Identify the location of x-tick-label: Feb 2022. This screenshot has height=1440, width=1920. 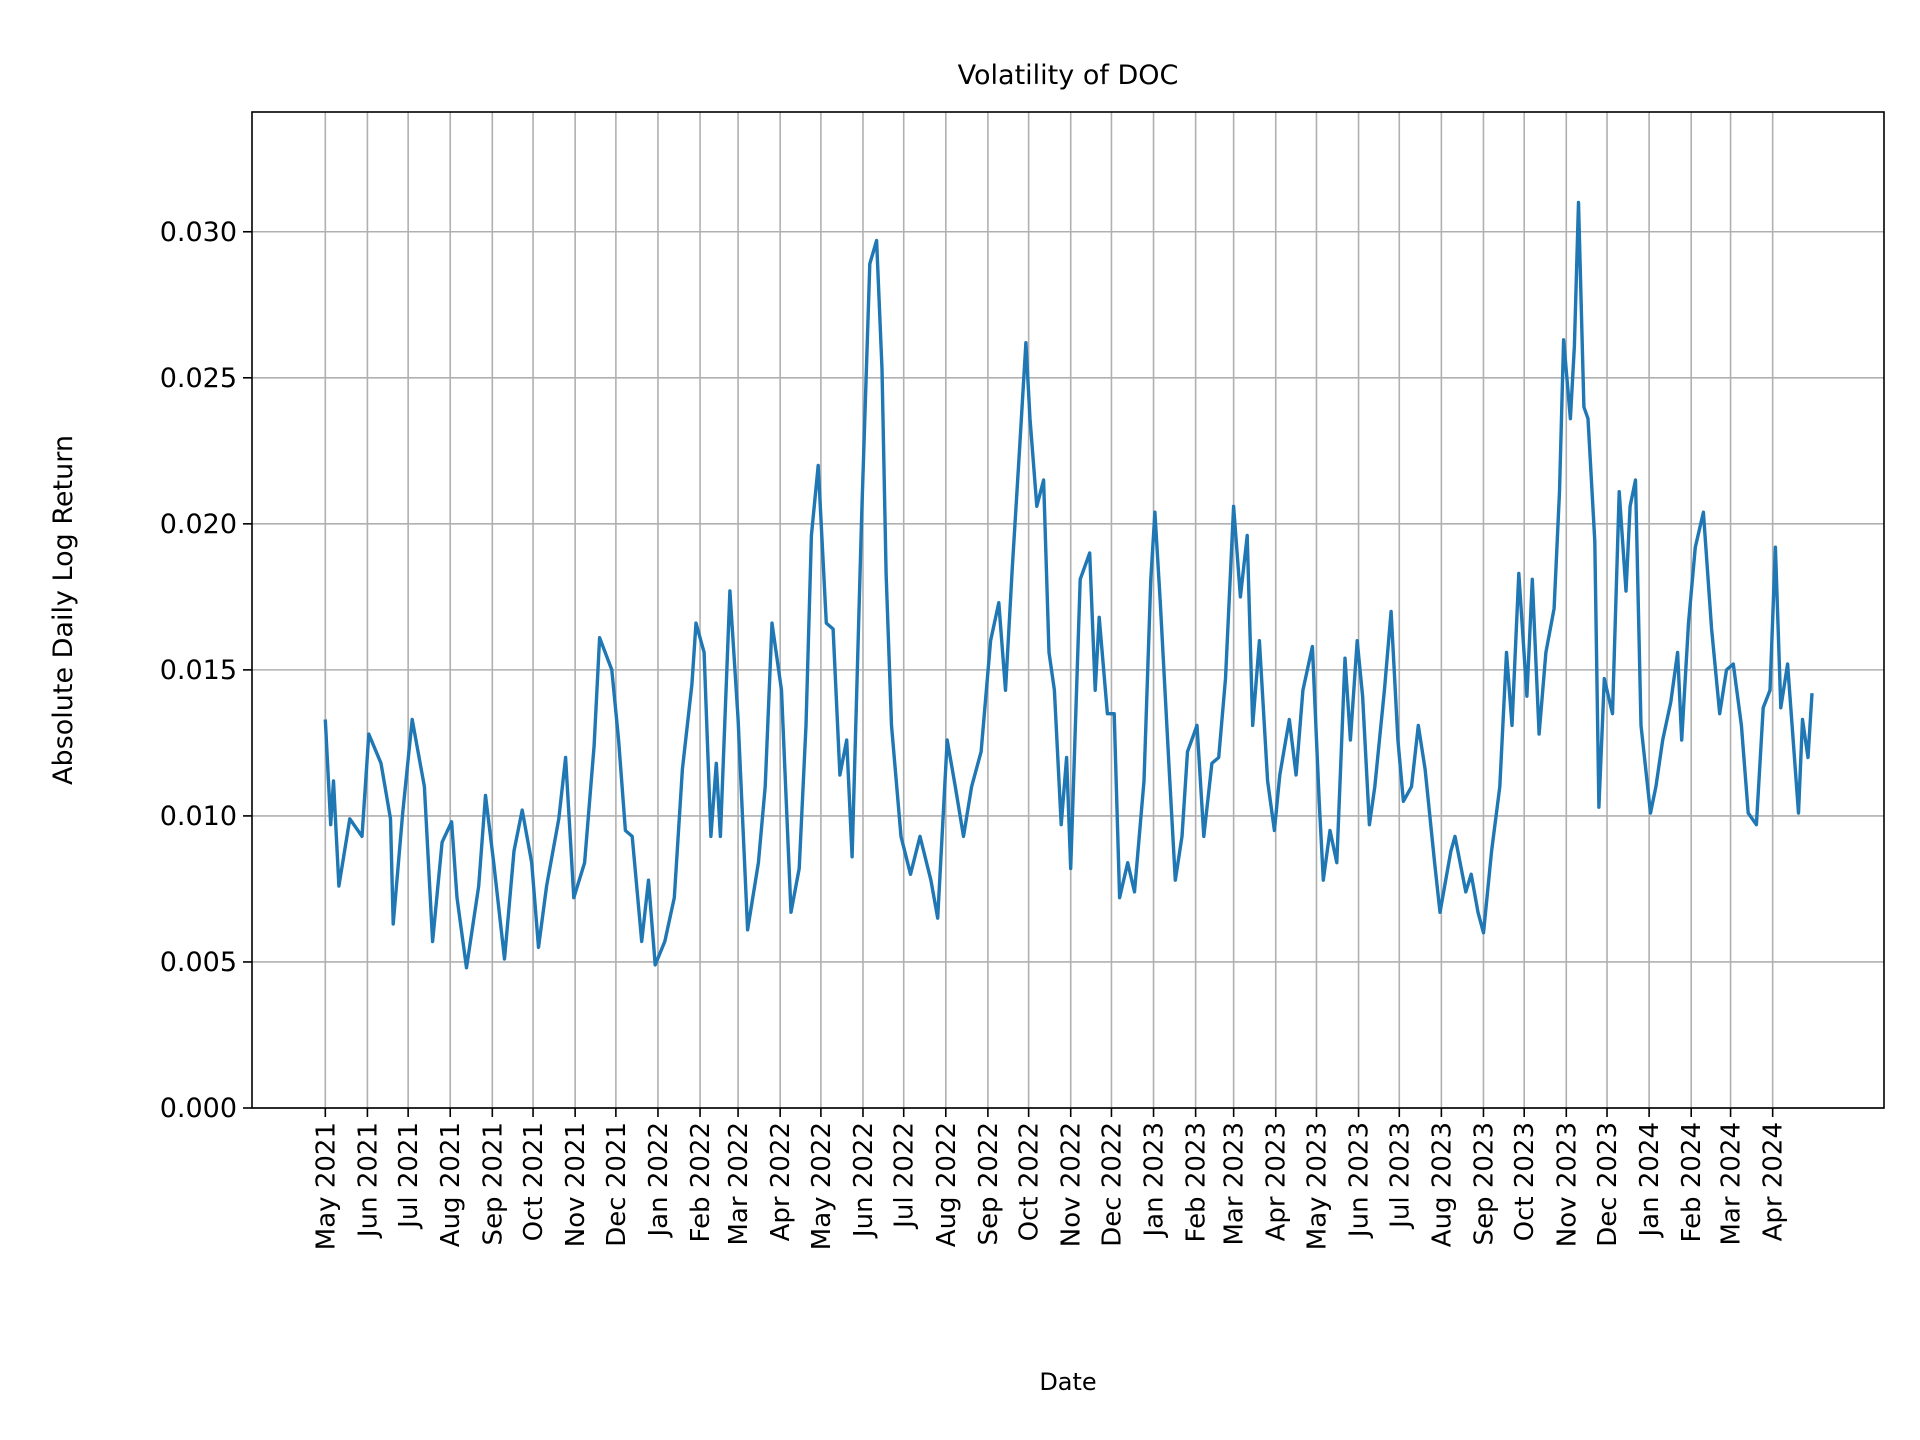
(701, 1182).